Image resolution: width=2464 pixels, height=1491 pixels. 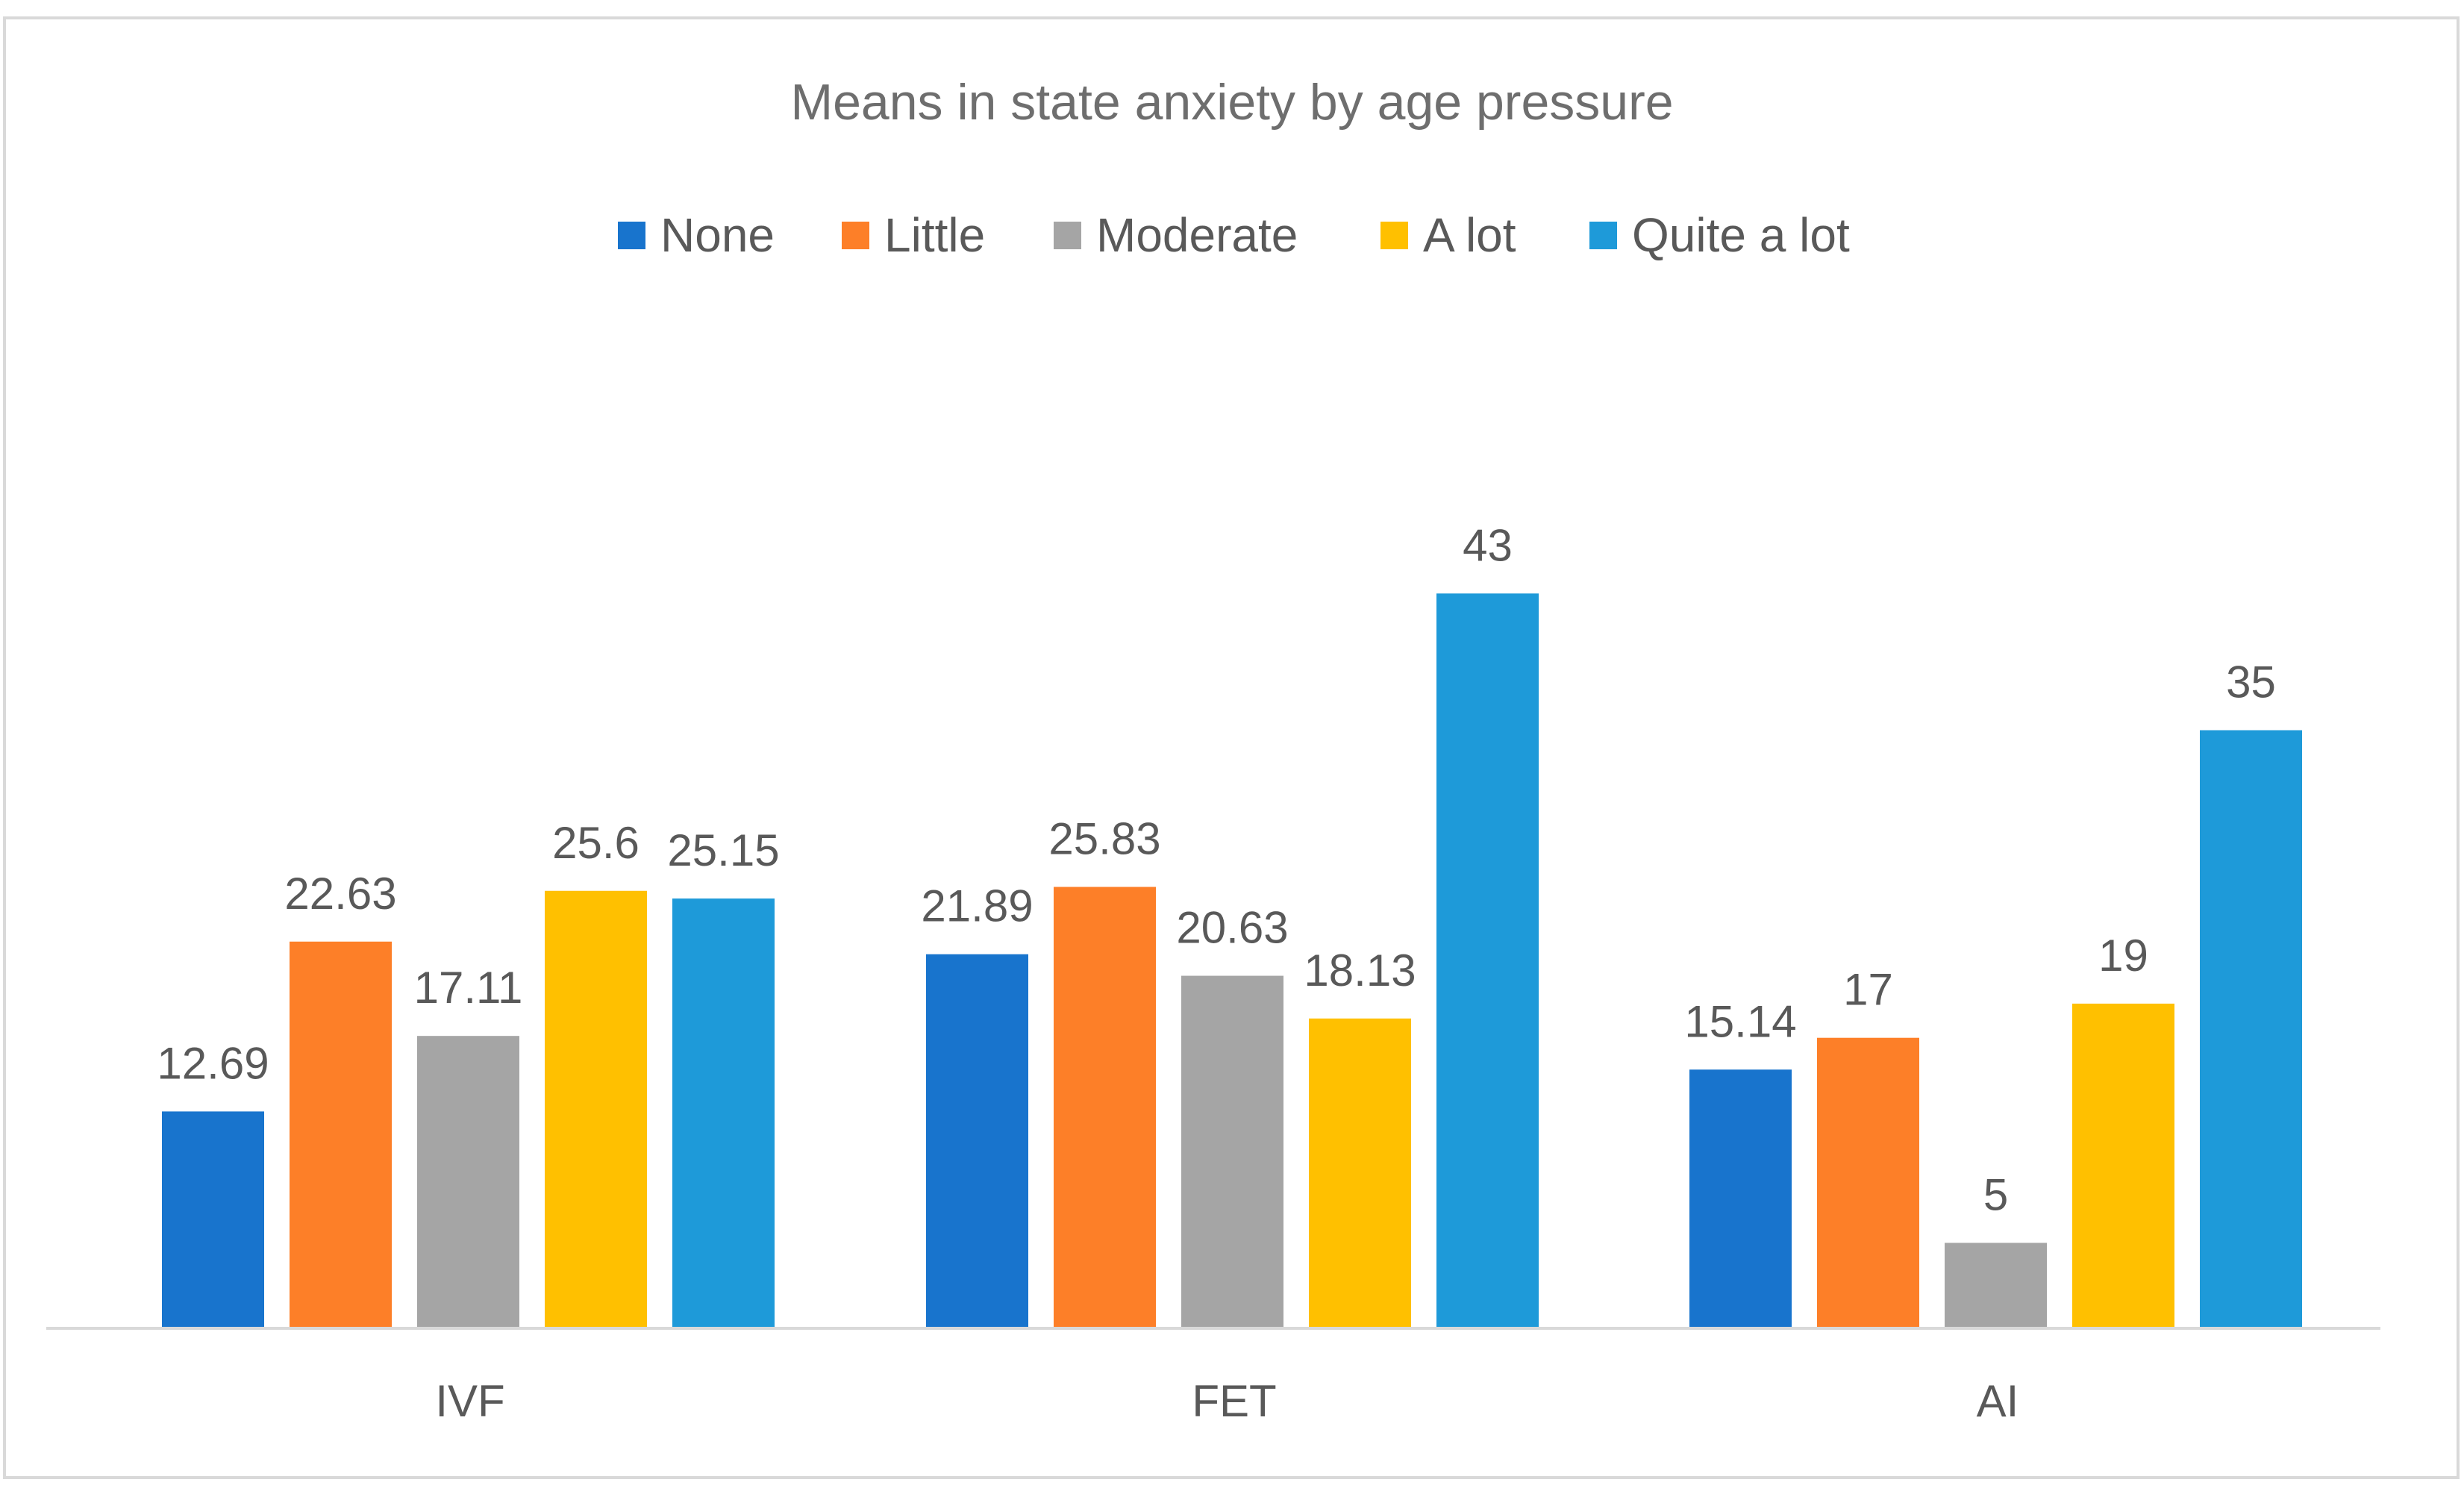 I want to click on legend-swatch-a-lot, so click(x=1394, y=235).